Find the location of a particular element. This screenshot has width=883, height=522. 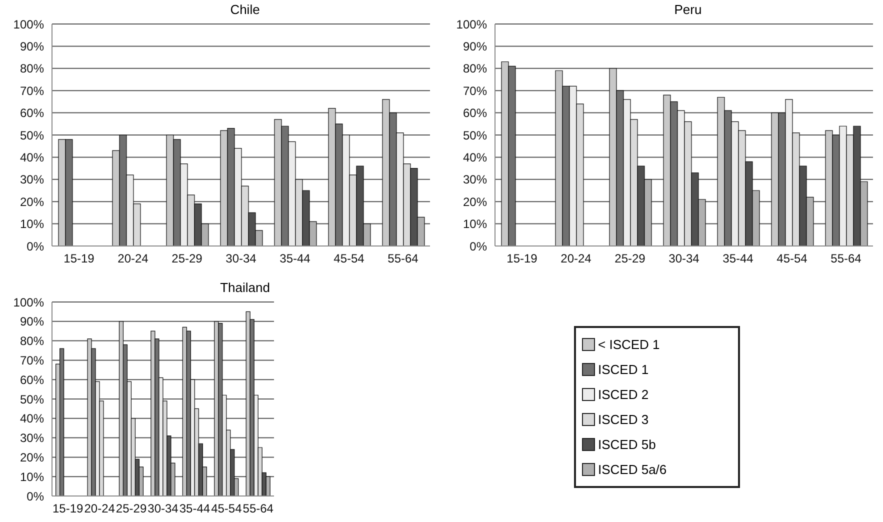

legend-label: ISCED 1 is located at coordinates (623, 369).